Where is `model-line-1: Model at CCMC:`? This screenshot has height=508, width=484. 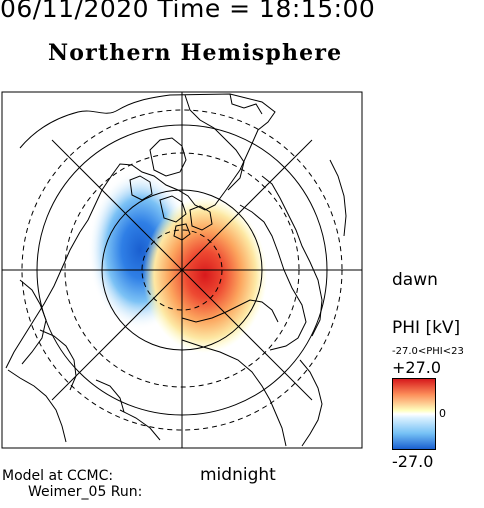 model-line-1: Model at CCMC: is located at coordinates (58, 476).